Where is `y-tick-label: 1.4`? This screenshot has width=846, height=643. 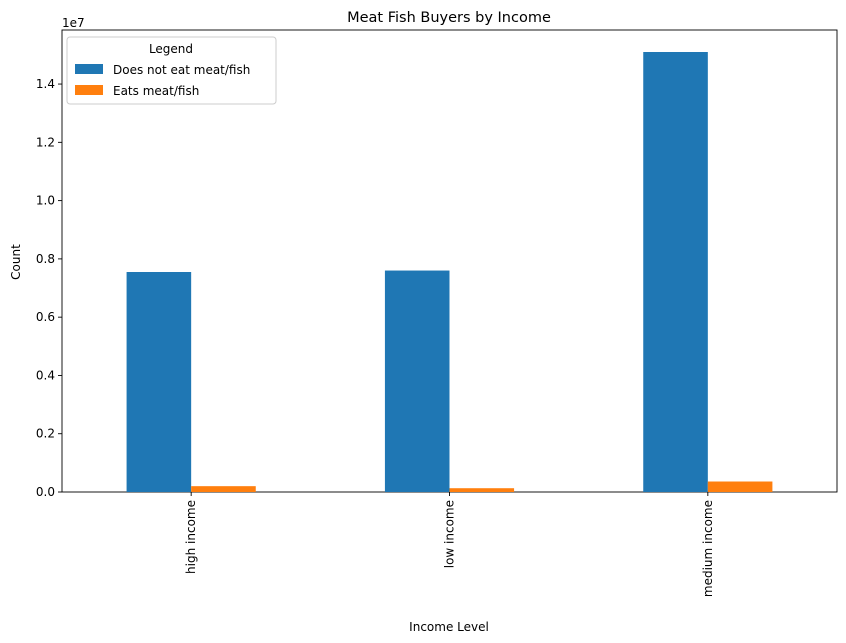
y-tick-label: 1.4 is located at coordinates (45, 84).